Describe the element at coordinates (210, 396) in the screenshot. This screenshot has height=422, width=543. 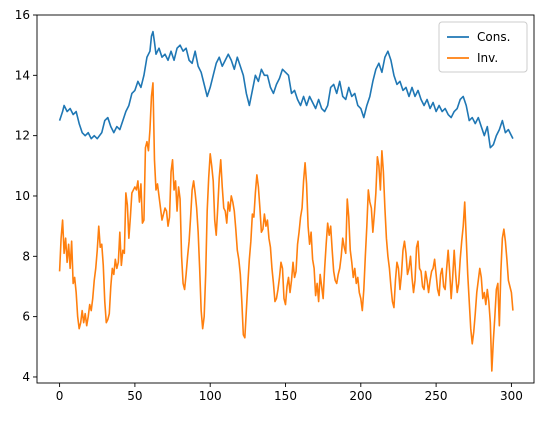
I see `x-tick-label-2: 100` at that location.